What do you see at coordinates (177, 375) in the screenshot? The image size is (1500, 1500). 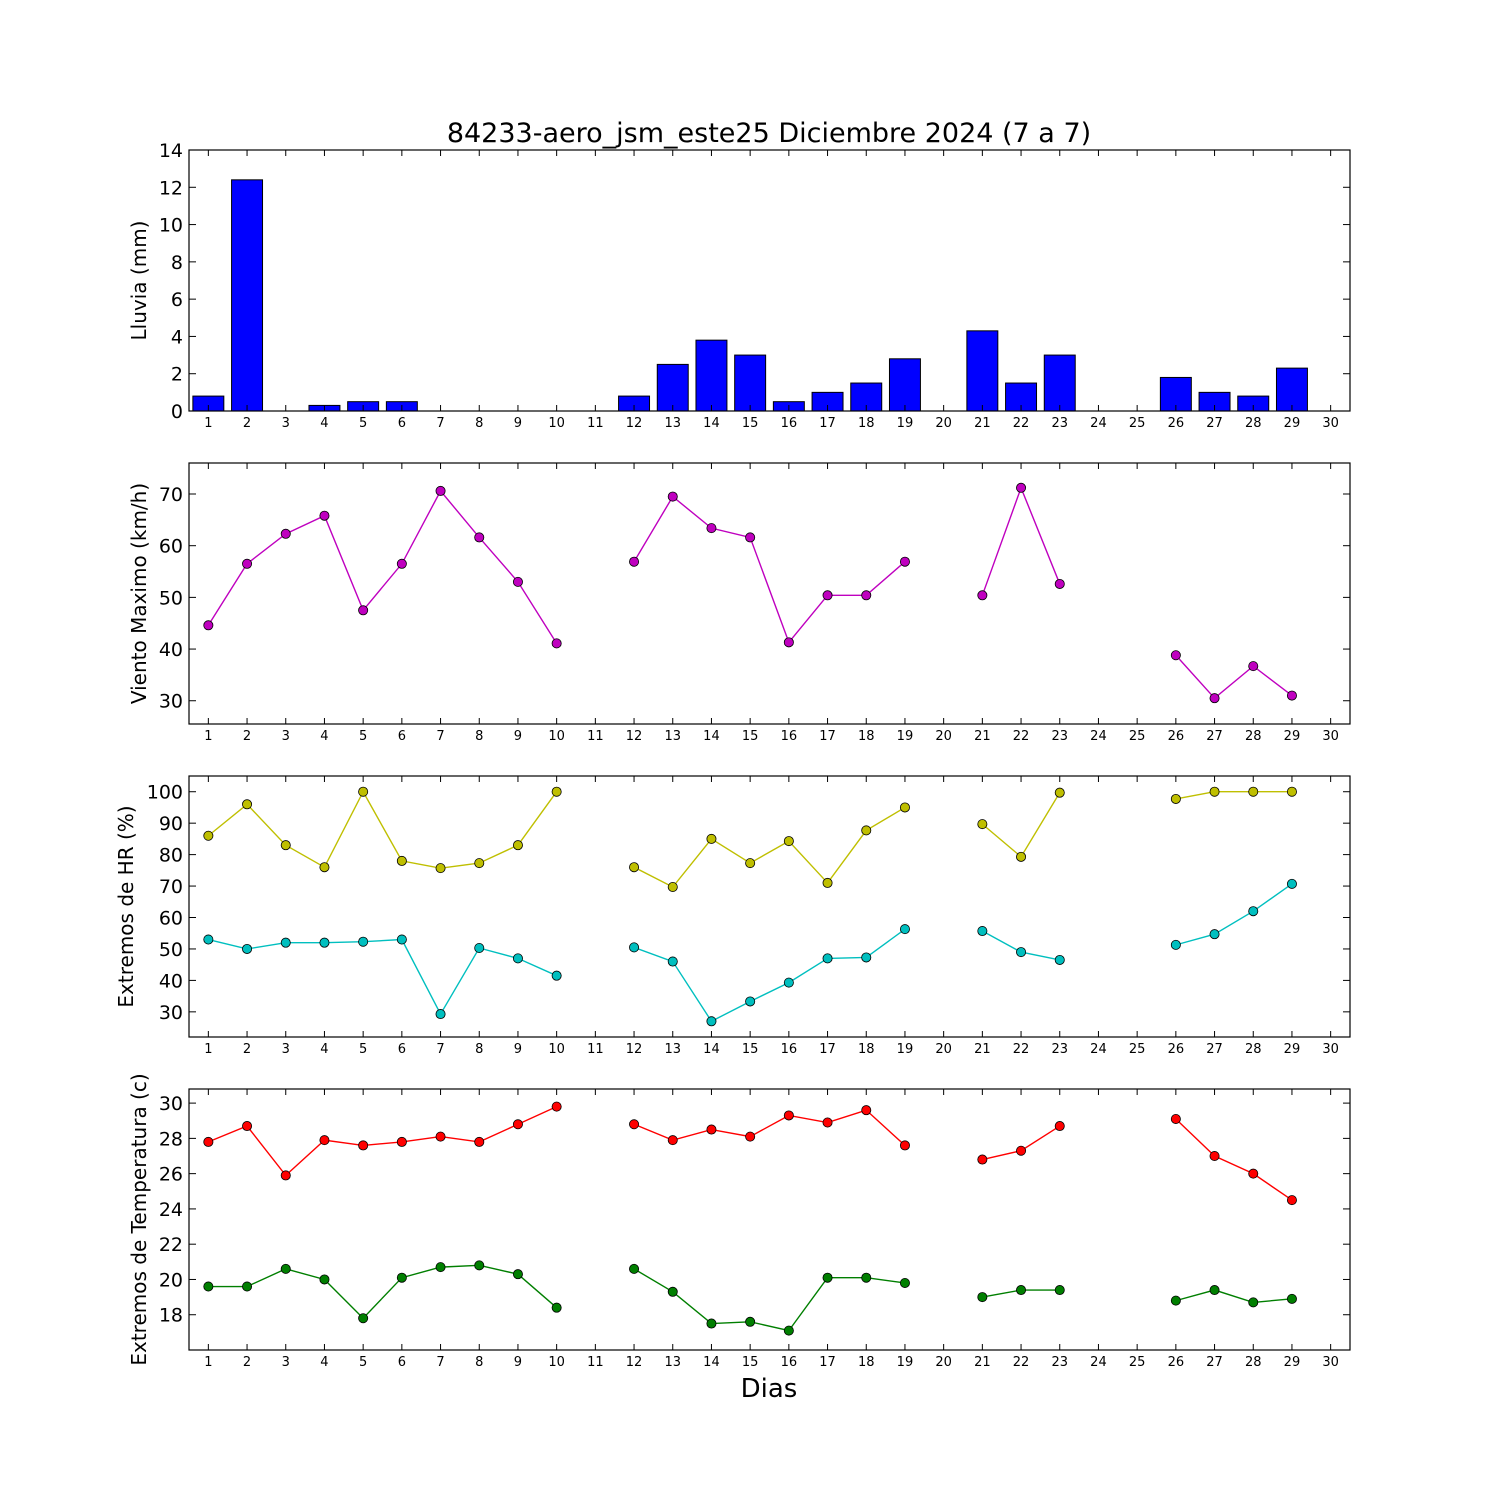 I see `panel-1-y-tick-label: 2` at bounding box center [177, 375].